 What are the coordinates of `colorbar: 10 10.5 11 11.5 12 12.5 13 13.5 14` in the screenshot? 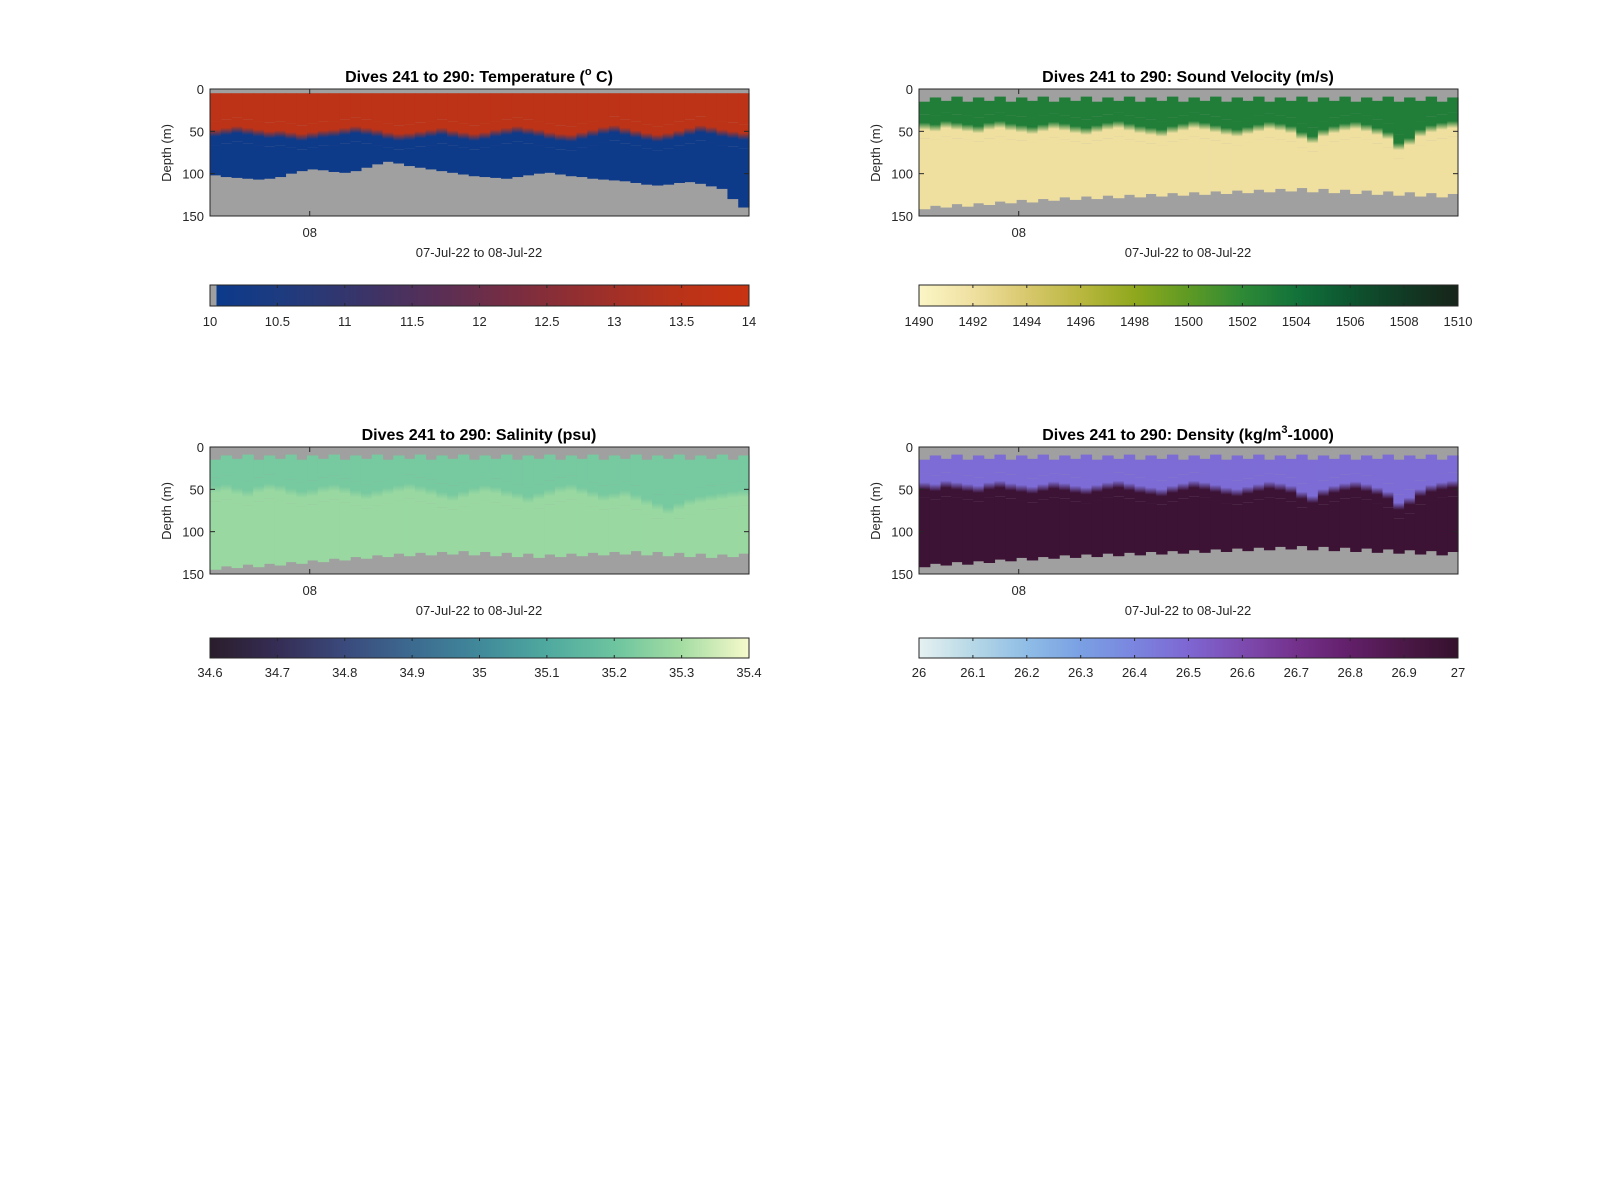 It's located at (479, 306).